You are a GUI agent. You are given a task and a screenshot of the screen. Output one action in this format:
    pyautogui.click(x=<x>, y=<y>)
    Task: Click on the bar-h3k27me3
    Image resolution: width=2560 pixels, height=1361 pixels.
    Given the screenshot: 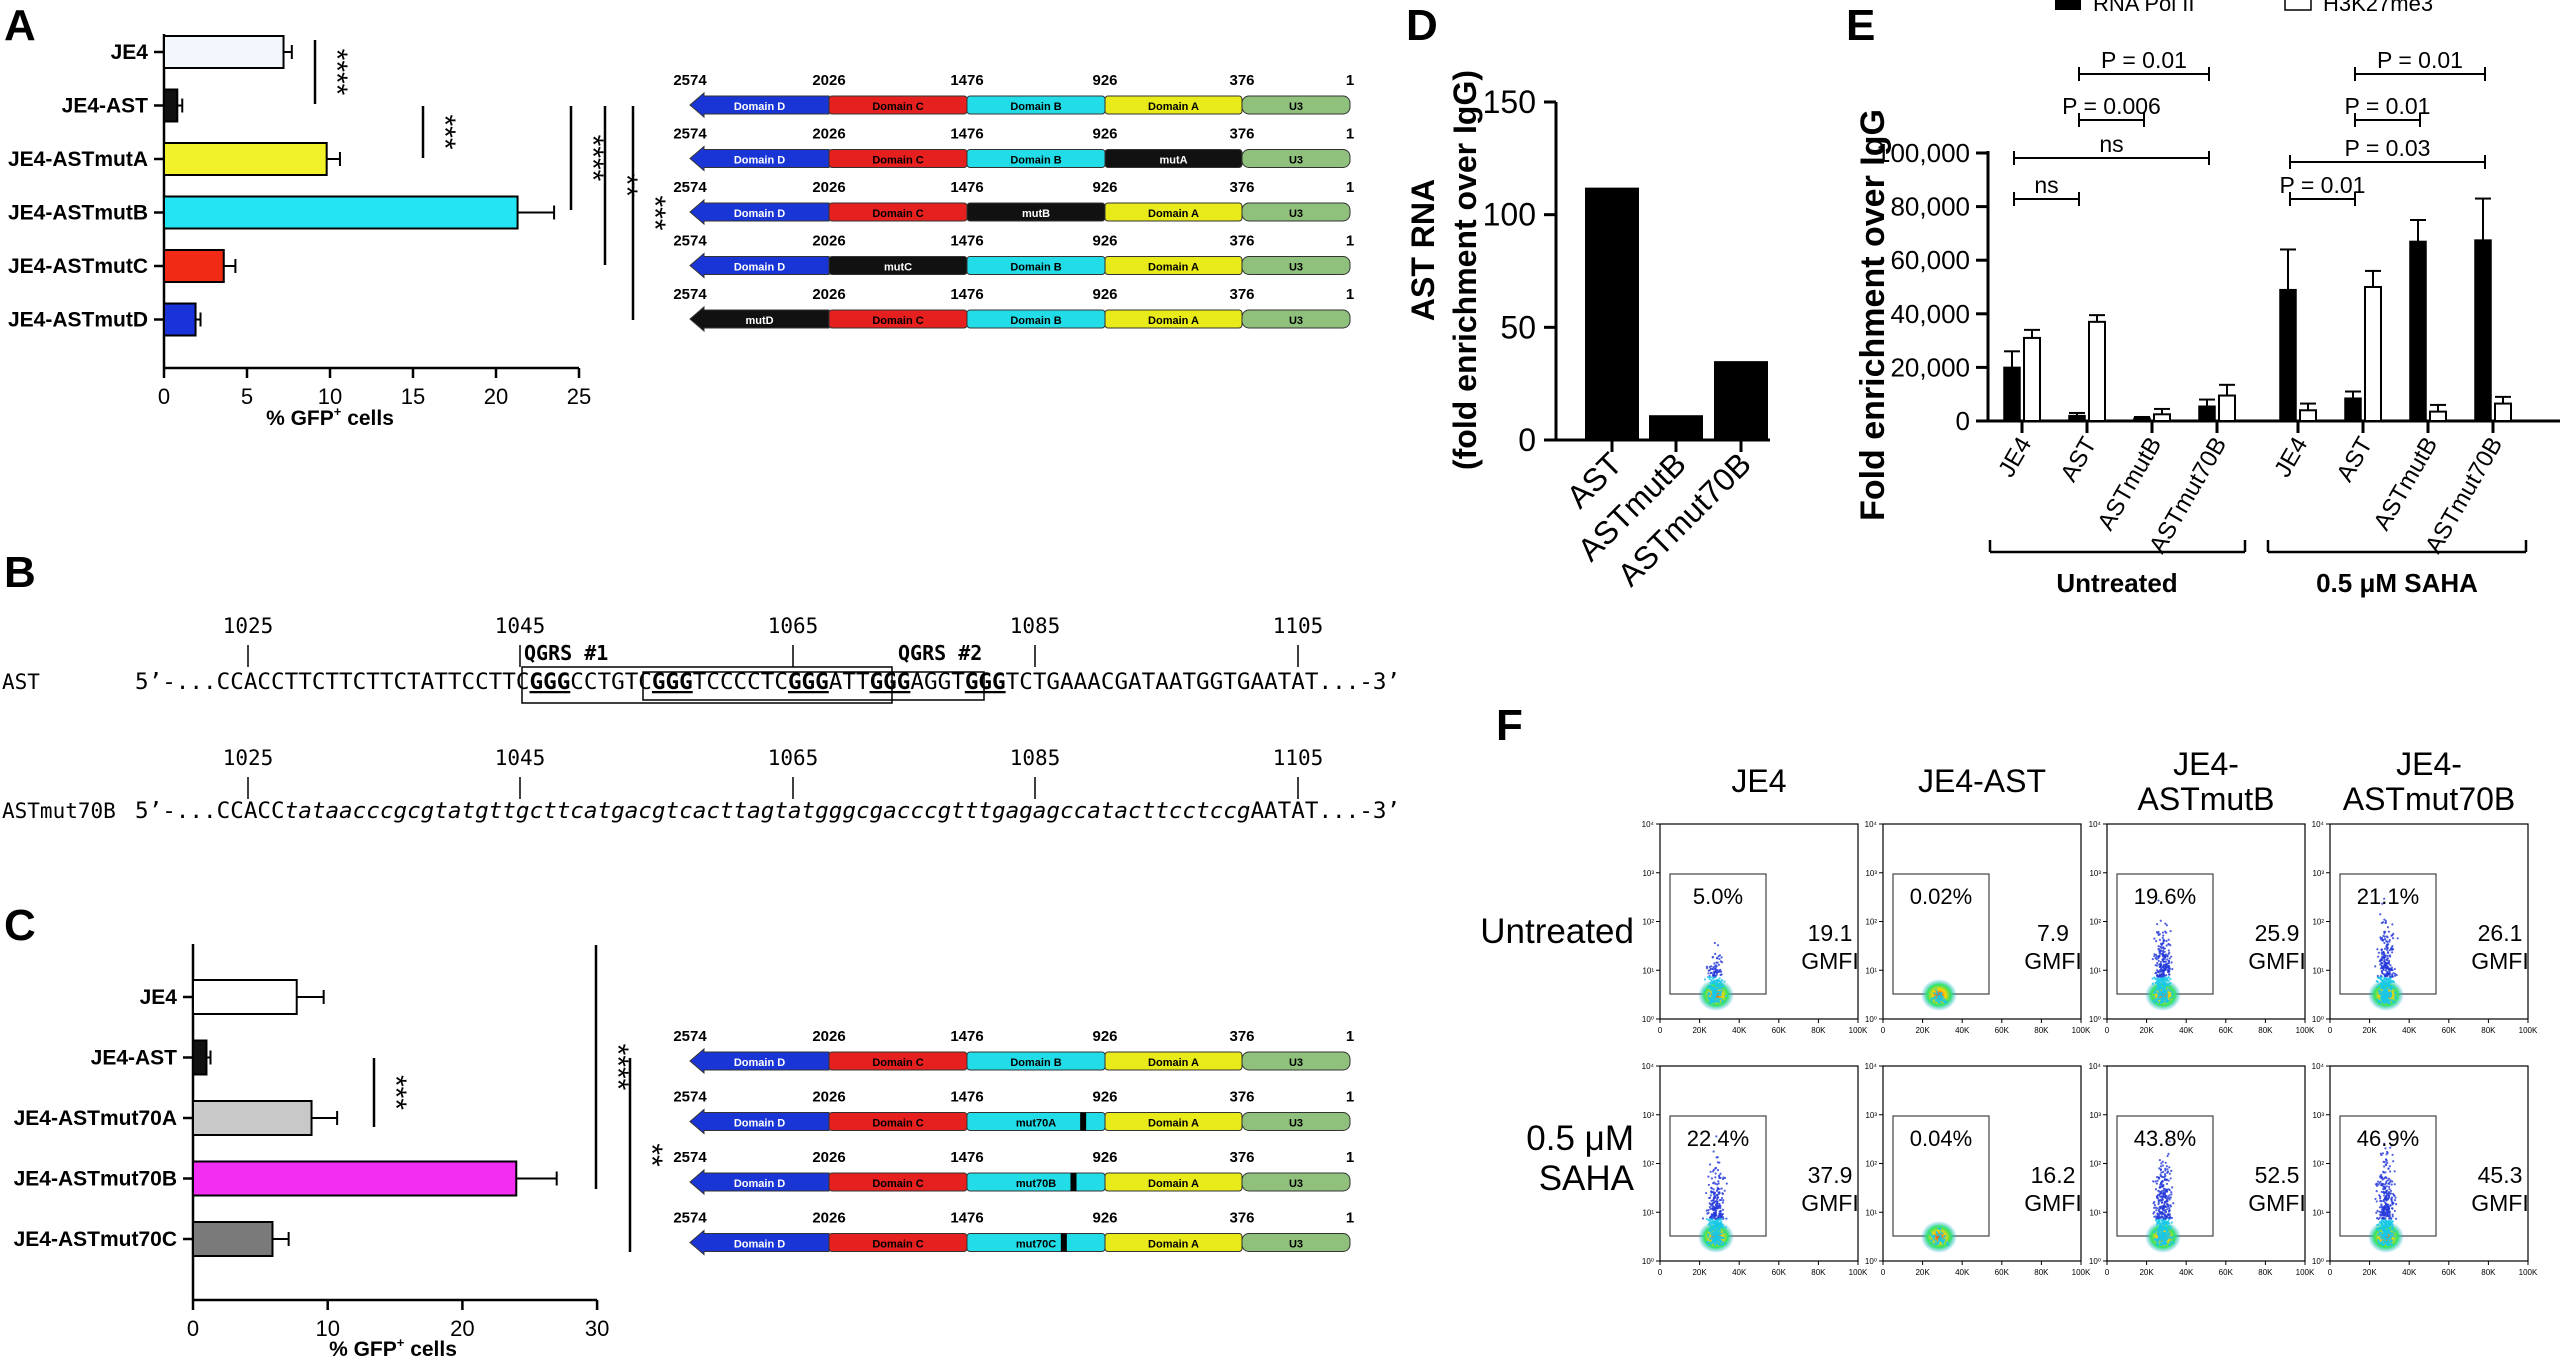 What is the action you would take?
    pyautogui.click(x=2438, y=416)
    